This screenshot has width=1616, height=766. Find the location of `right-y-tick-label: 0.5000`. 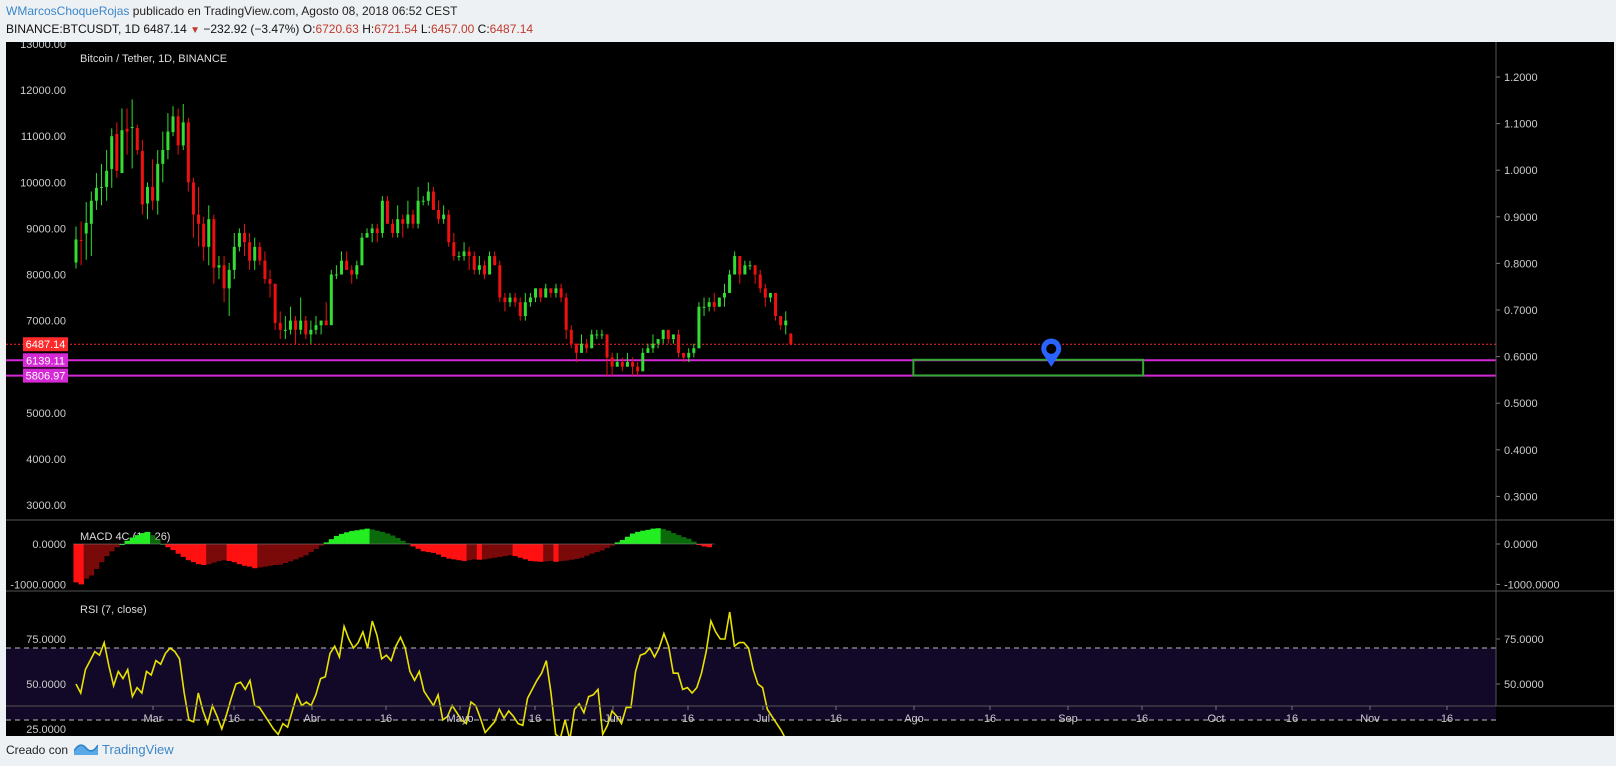

right-y-tick-label: 0.5000 is located at coordinates (1521, 404).